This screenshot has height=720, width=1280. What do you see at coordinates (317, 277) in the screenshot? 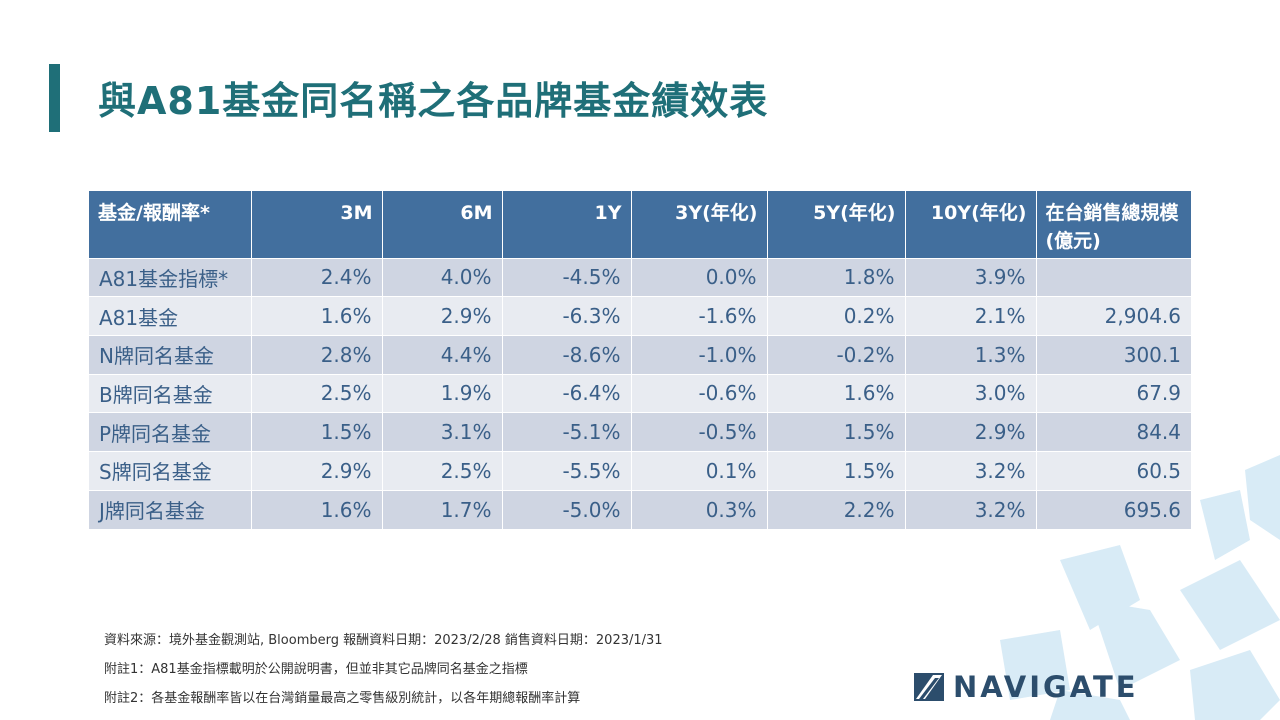
I see `value-cell: 2.4%` at bounding box center [317, 277].